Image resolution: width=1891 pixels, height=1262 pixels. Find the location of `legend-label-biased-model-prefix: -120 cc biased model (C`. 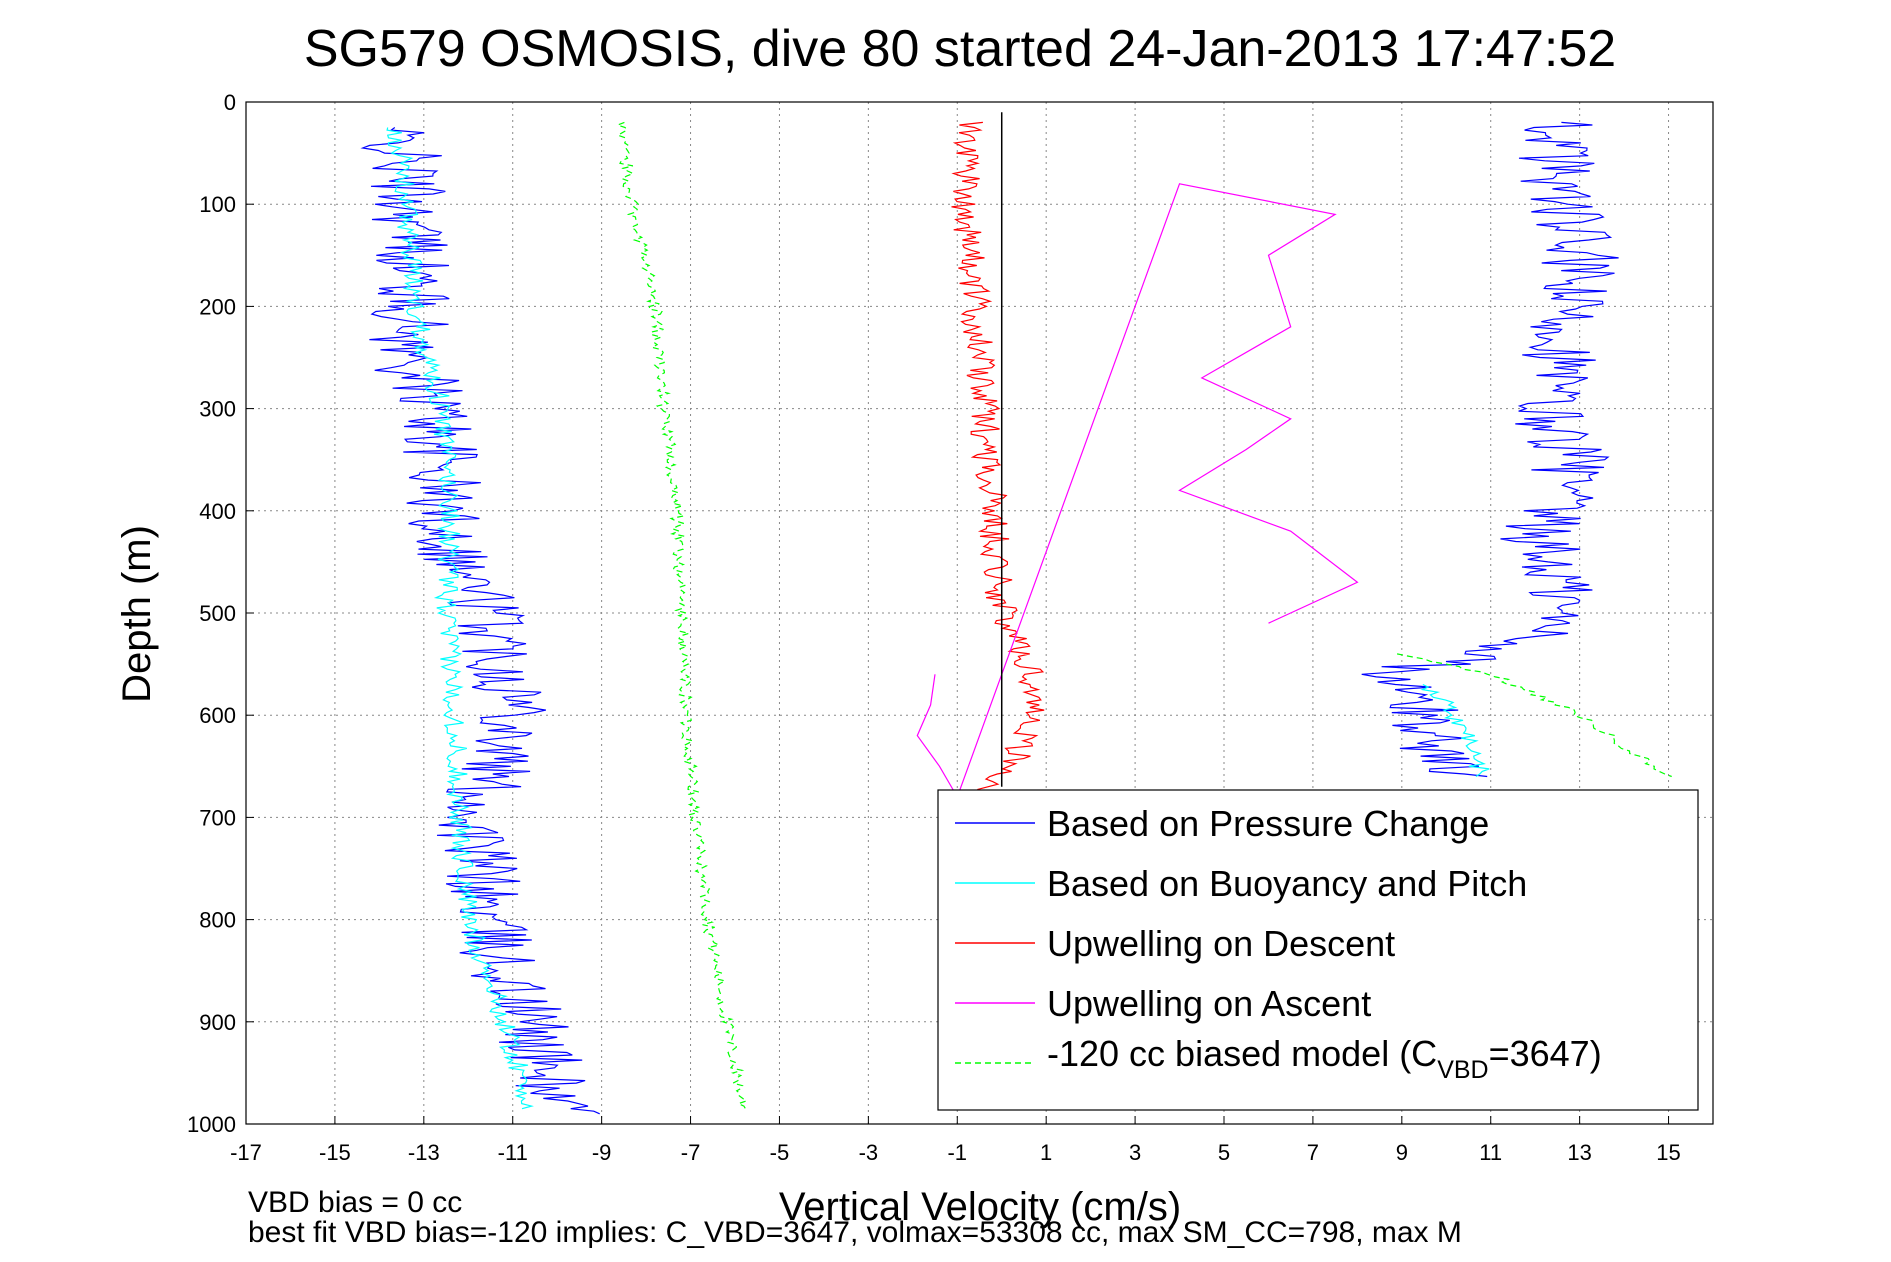

legend-label-biased-model-prefix: -120 cc biased model (C is located at coordinates (1242, 1053).